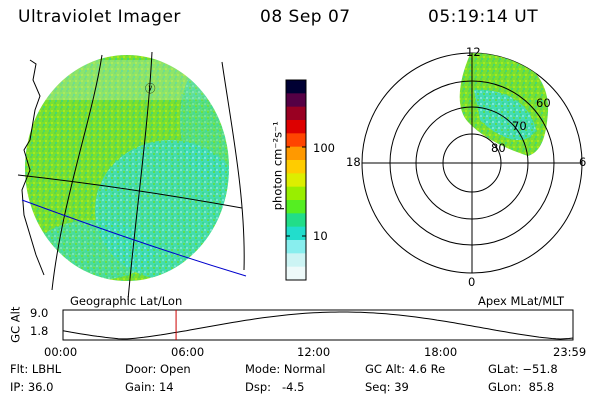 The height and width of the screenshot is (400, 600). Describe the element at coordinates (33, 167) in the screenshot. I see `coastline` at that location.